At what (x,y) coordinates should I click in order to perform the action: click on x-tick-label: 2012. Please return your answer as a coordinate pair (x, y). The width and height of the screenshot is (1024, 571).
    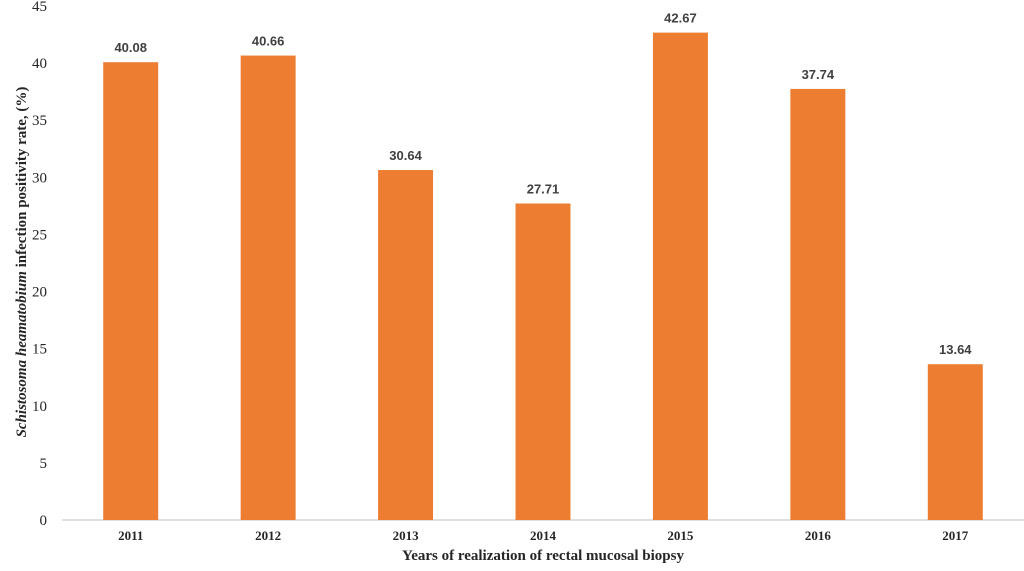
    Looking at the image, I should click on (268, 535).